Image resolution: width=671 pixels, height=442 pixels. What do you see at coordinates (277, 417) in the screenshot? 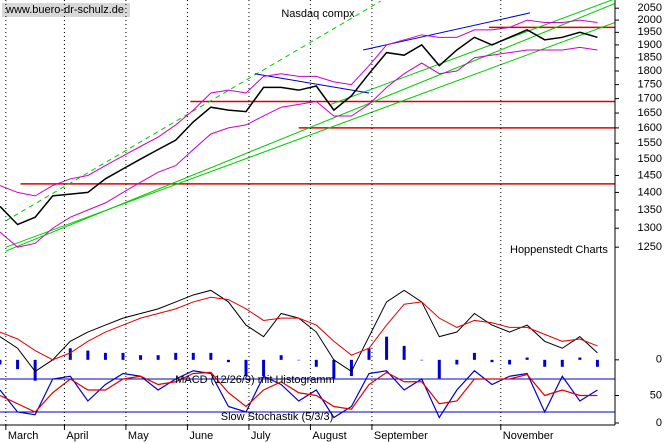
I see `stochastic-label: Slow Stochastik (5/3/3)` at bounding box center [277, 417].